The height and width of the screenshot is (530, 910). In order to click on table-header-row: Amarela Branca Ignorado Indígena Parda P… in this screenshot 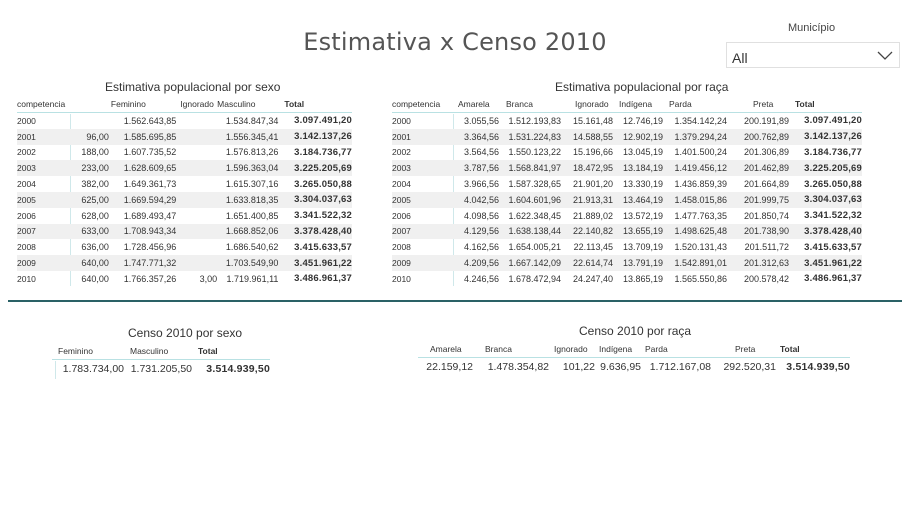, I will do `click(634, 349)`.